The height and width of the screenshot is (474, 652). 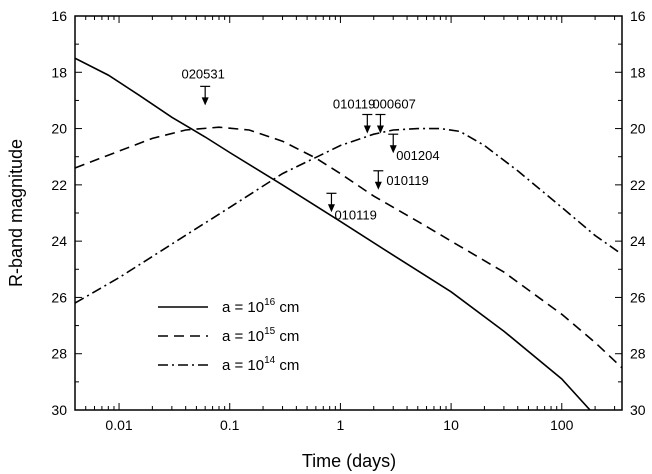 What do you see at coordinates (562, 425) in the screenshot?
I see `x-tick-label: 100` at bounding box center [562, 425].